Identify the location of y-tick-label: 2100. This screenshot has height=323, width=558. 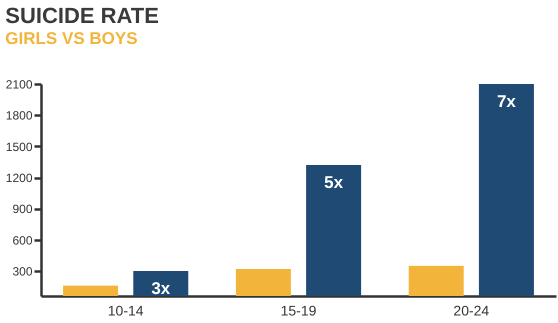
(19, 85).